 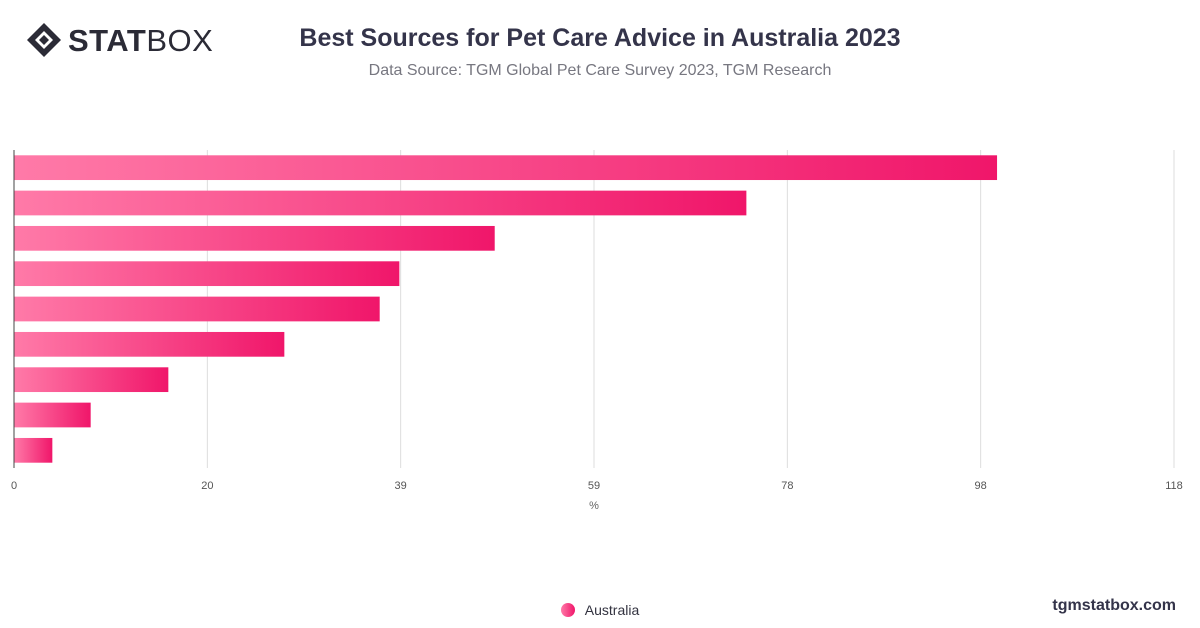 I want to click on legend: Australia, so click(x=600, y=610).